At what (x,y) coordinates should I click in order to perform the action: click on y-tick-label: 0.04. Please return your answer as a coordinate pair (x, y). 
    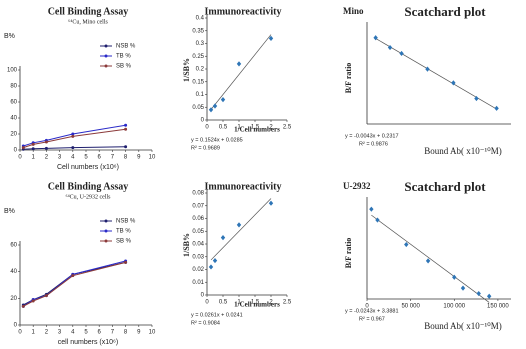
    Looking at the image, I should click on (198, 245).